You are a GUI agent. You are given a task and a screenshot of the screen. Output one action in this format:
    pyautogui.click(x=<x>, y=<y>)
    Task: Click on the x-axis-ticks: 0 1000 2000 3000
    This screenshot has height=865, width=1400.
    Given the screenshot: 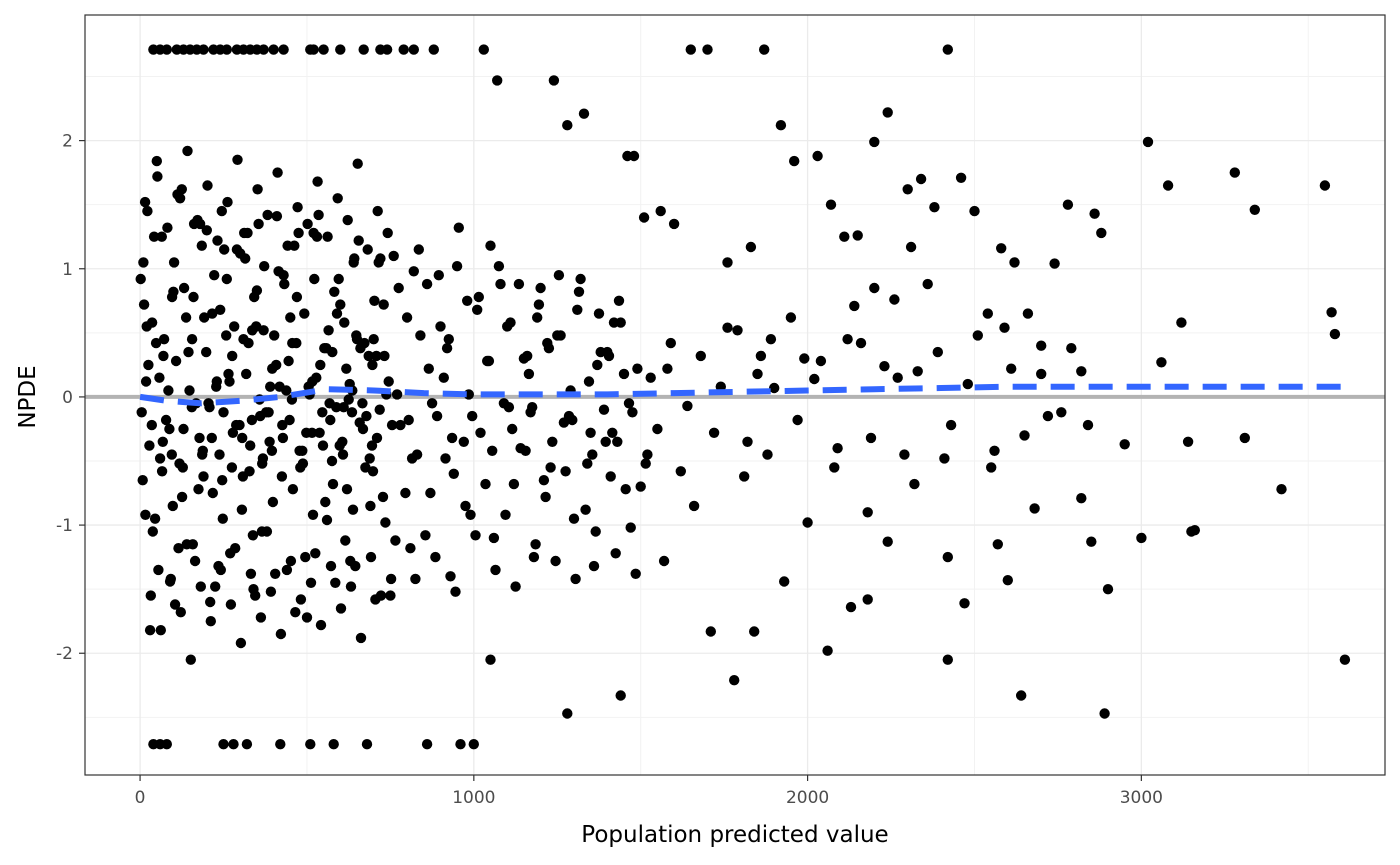 What is the action you would take?
    pyautogui.click(x=649, y=791)
    